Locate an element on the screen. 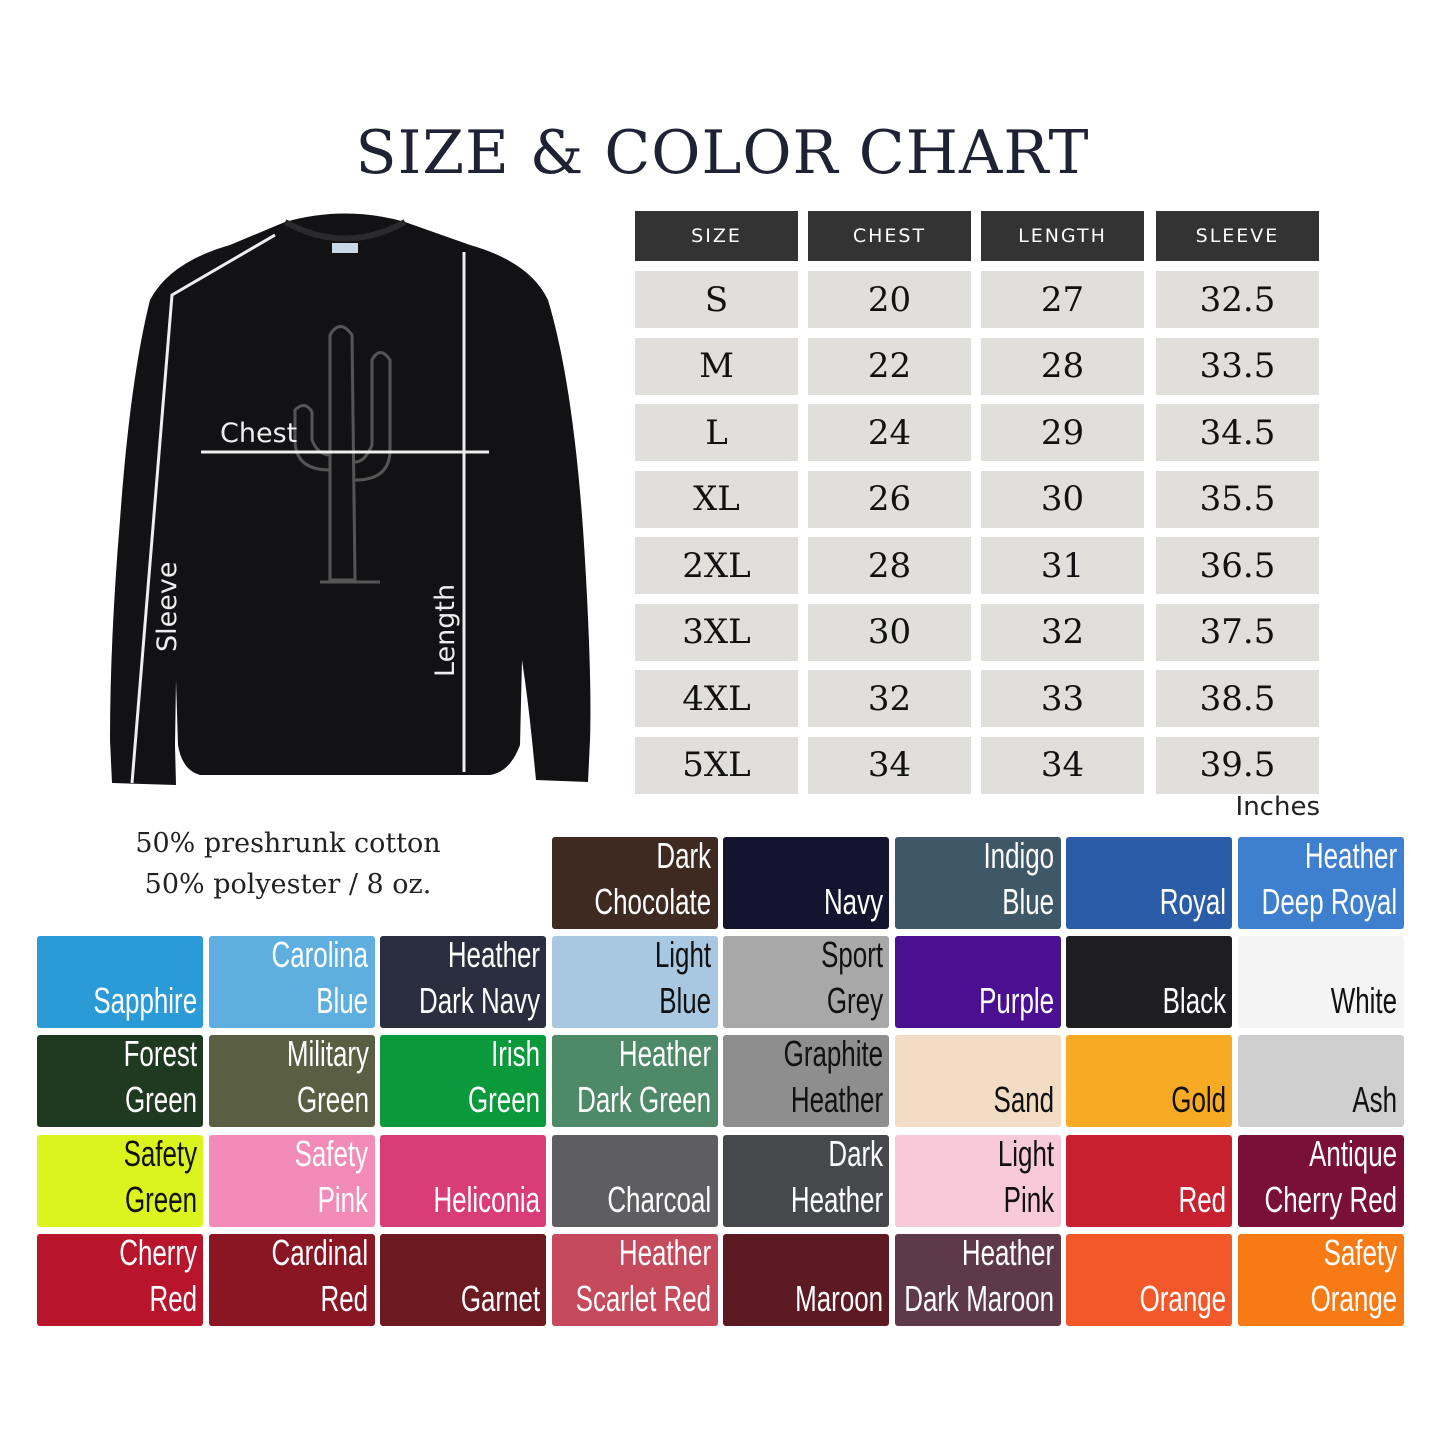 The image size is (1445, 1445). header-length: LENGTH is located at coordinates (1062, 236).